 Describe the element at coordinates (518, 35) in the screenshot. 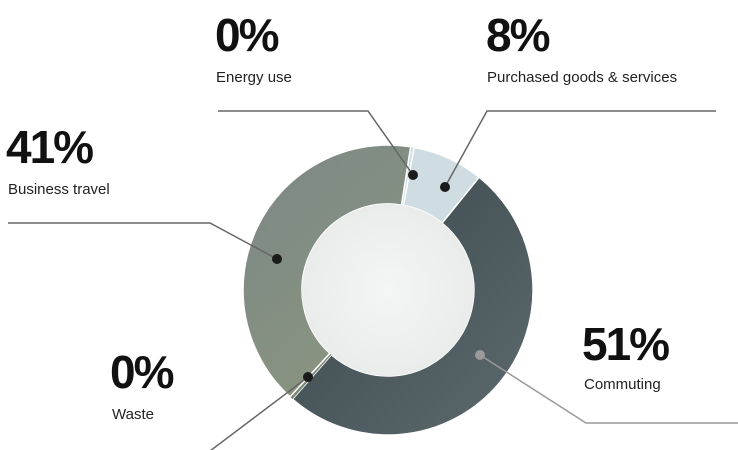

I see `pct-purchased-goods: 8%` at that location.